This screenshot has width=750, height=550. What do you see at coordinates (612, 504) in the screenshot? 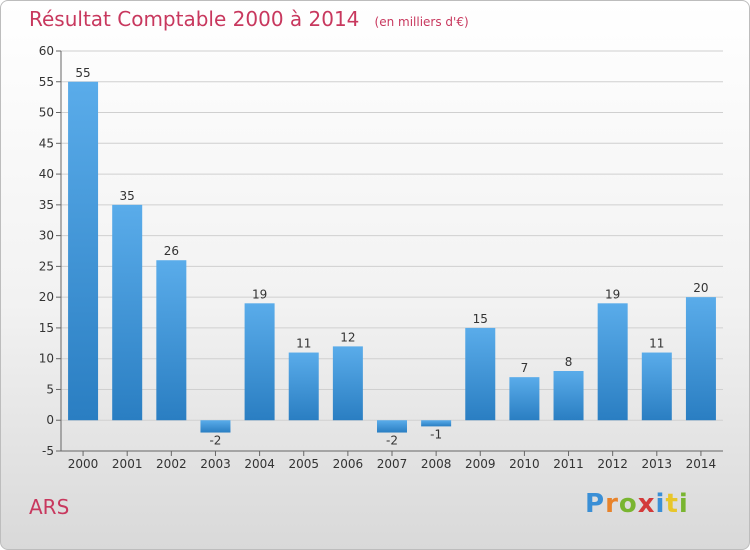
I see `logo-letter: r` at bounding box center [612, 504].